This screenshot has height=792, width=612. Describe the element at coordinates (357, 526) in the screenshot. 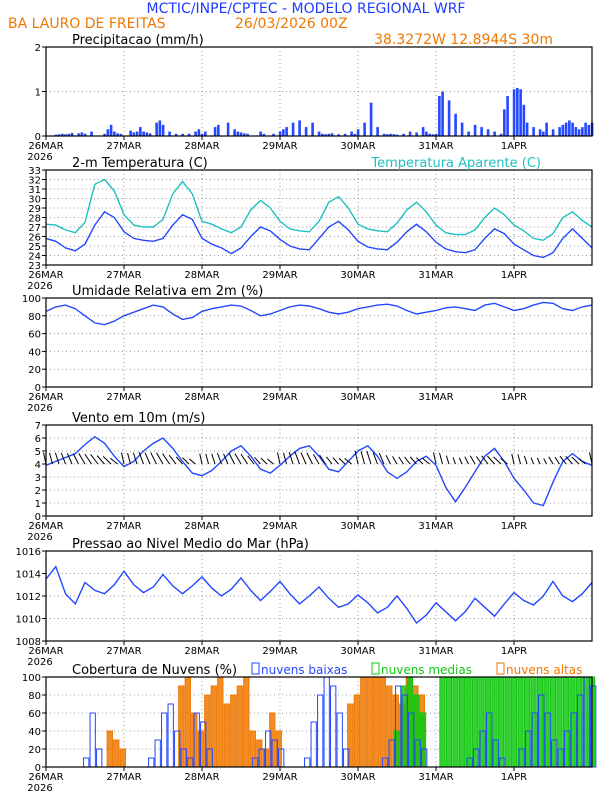

I see `wind-xtick-label: 30MAR` at that location.